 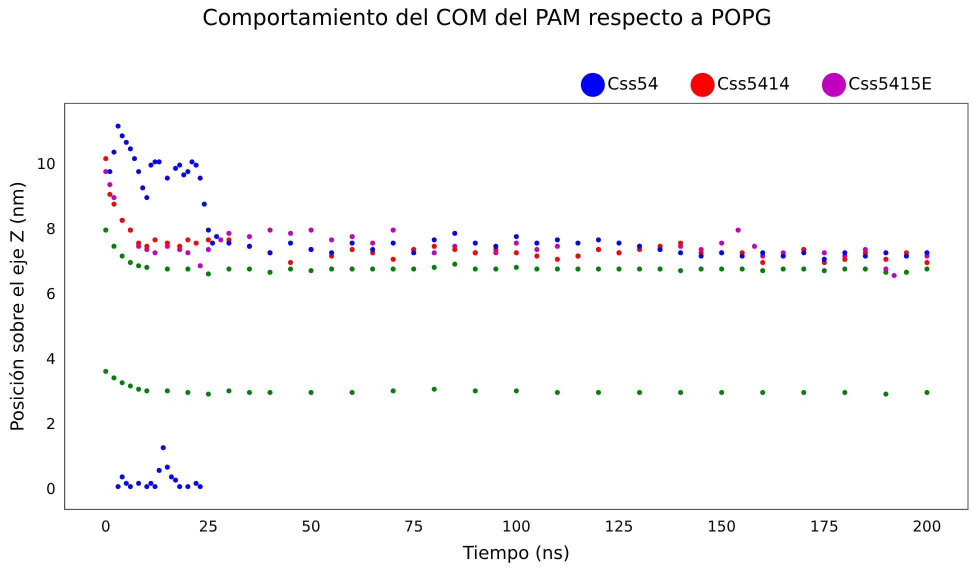 I want to click on legend-label: Css5414, so click(x=753, y=84).